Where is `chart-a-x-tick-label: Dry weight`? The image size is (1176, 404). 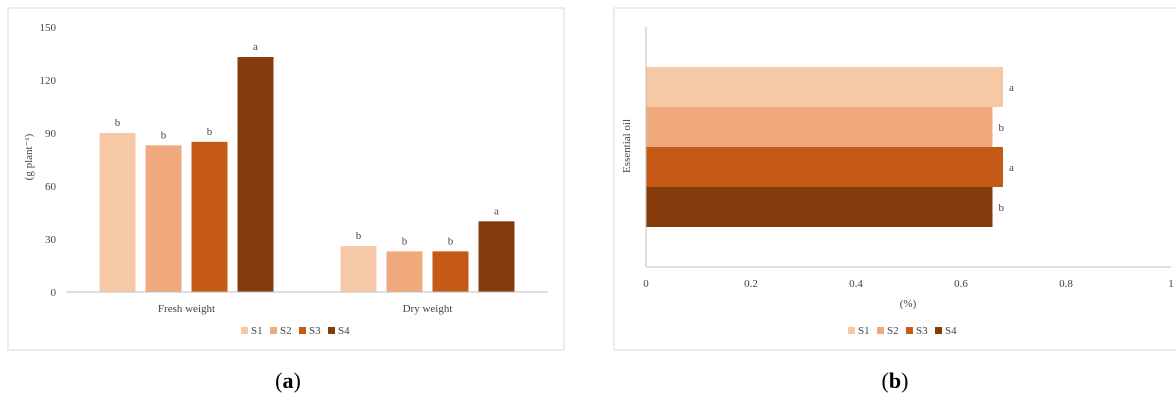 chart-a-x-tick-label: Dry weight is located at coordinates (428, 309).